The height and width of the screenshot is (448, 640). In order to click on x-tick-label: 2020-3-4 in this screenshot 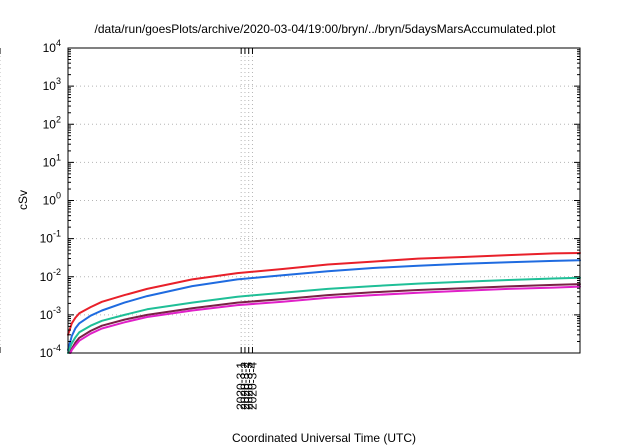, I will do `click(252, 386)`.